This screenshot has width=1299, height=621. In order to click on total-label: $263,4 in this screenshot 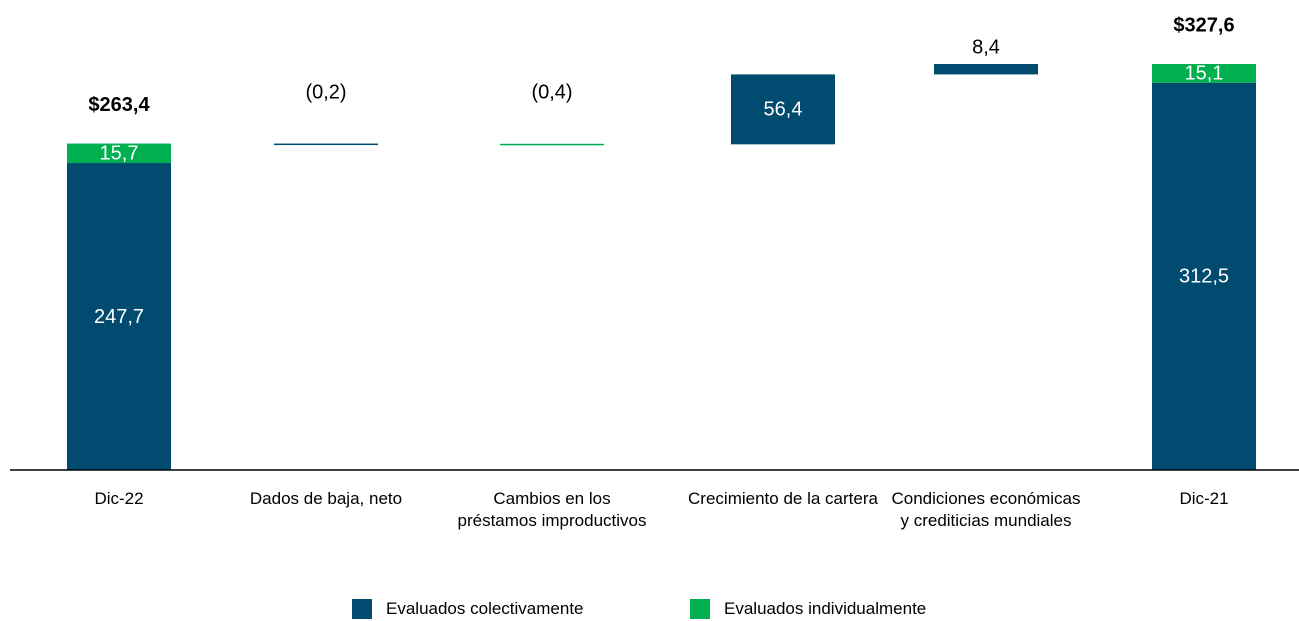, I will do `click(119, 105)`.